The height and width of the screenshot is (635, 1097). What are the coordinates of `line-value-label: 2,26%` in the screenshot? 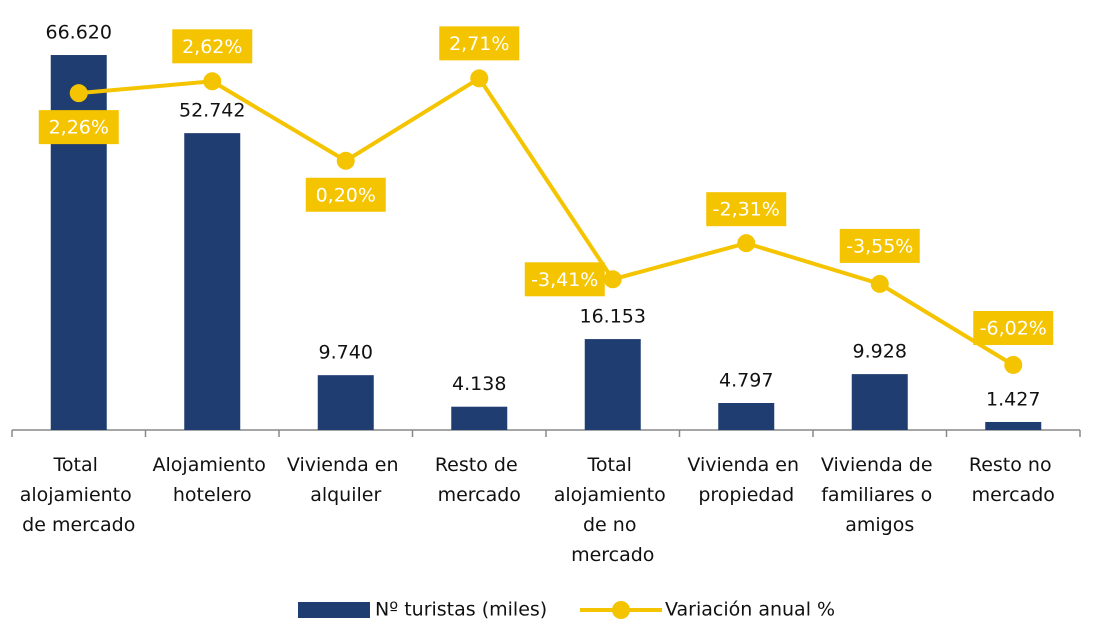 It's located at (79, 128).